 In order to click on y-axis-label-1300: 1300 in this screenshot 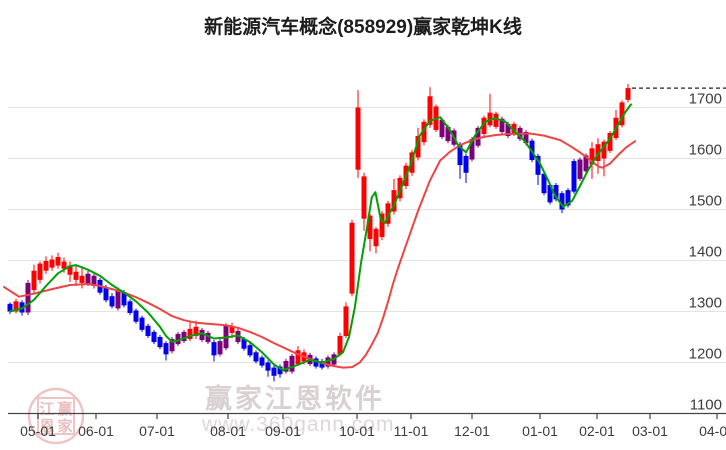, I will do `click(705, 303)`.